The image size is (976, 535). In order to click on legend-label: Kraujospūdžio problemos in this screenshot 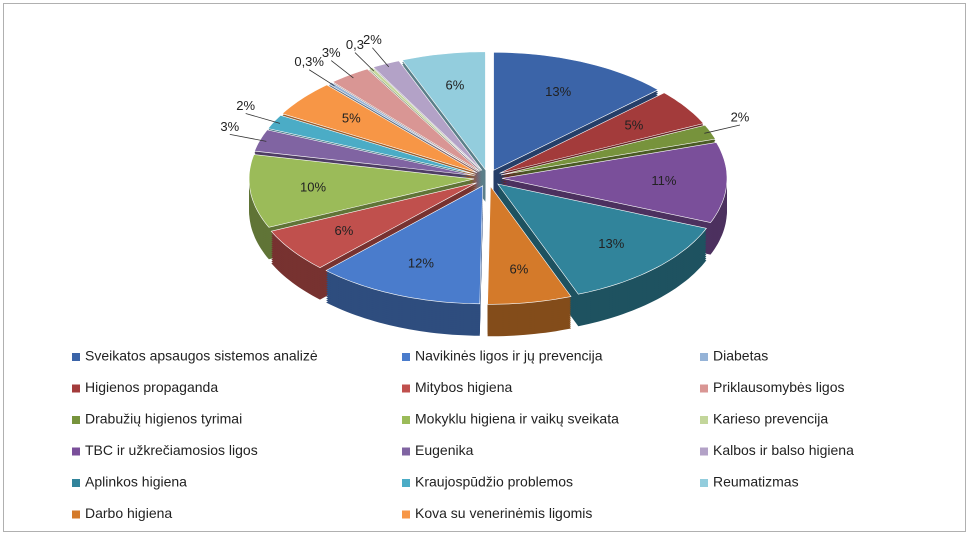, I will do `click(494, 482)`.